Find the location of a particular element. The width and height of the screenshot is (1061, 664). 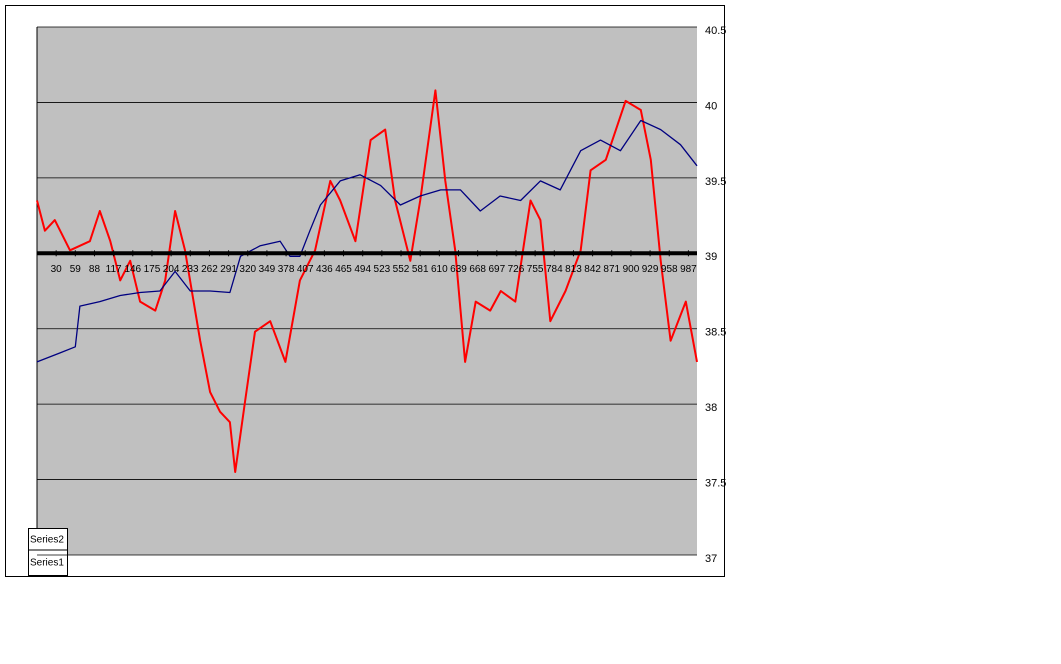

x-tick-label: 146 is located at coordinates (132, 269).